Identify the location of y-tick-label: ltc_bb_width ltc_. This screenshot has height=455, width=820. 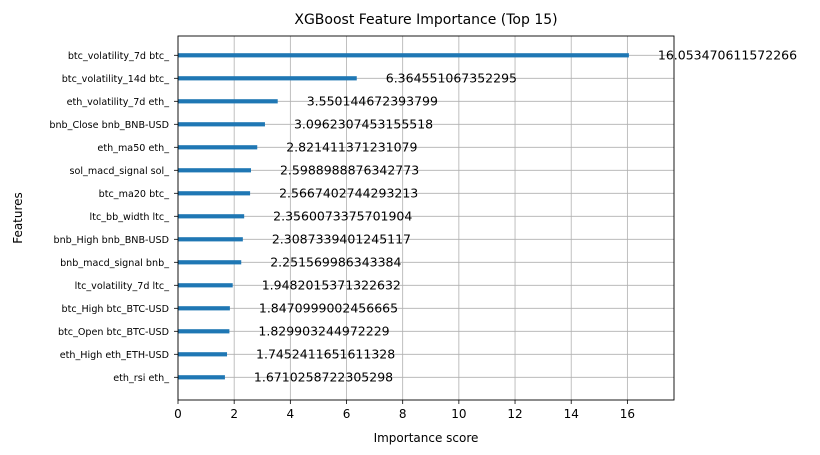
(130, 217).